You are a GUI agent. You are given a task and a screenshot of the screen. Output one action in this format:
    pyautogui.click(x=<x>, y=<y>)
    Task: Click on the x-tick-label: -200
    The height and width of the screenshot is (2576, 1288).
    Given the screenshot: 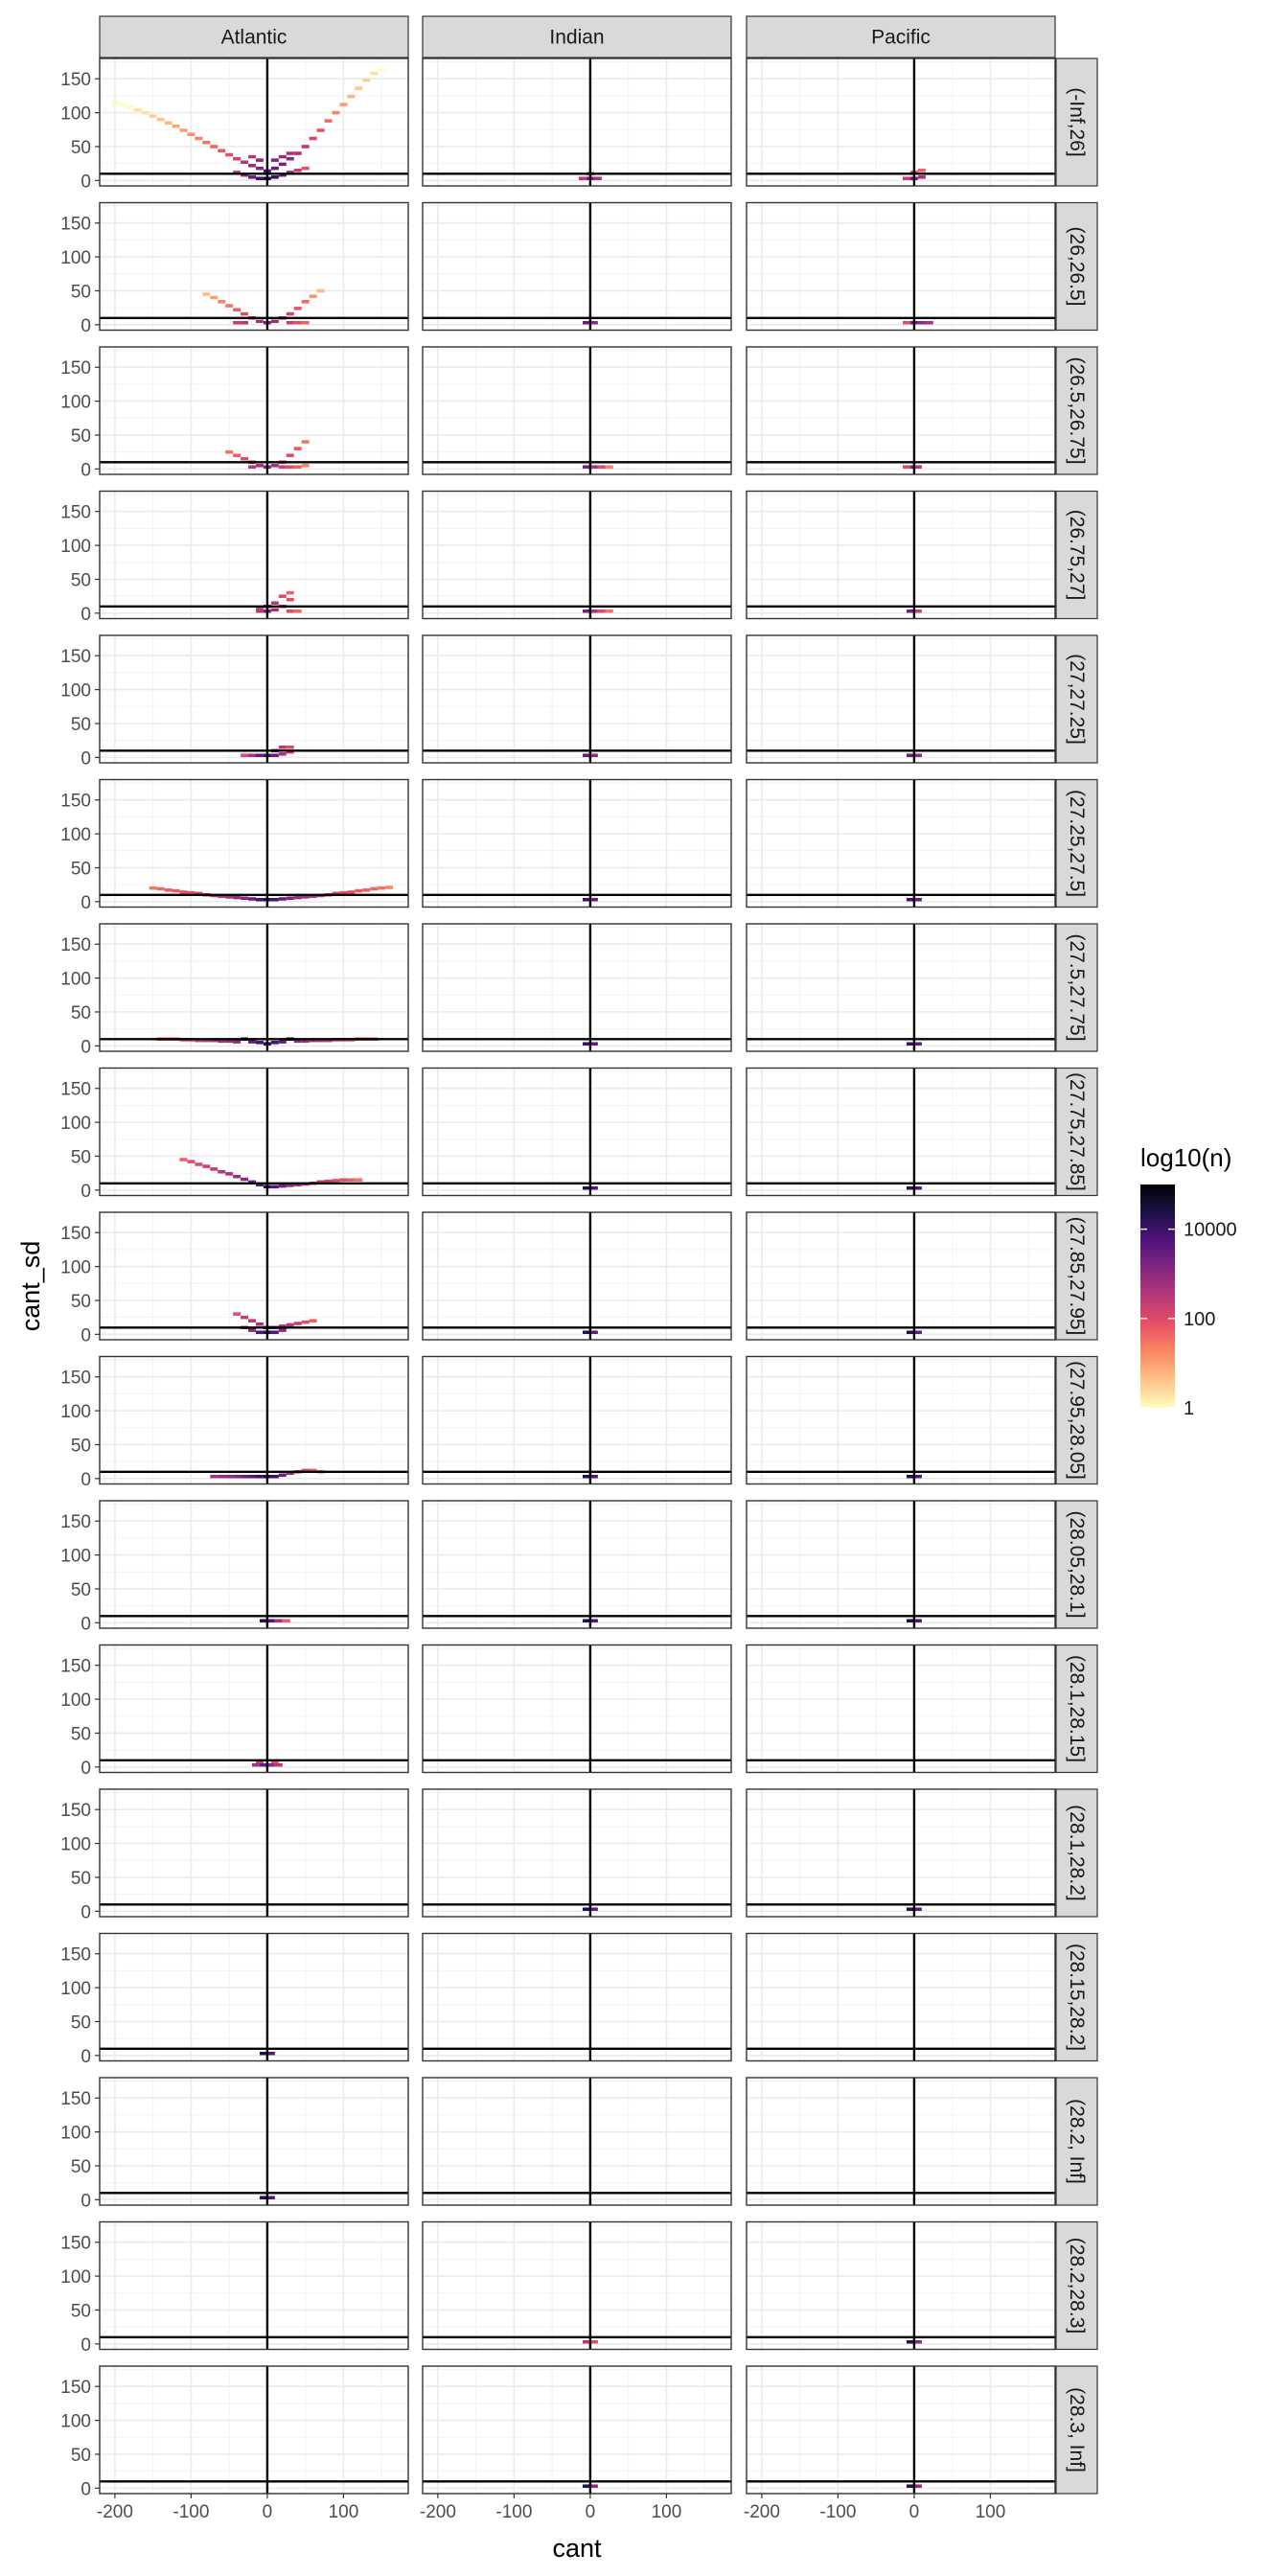 What is the action you would take?
    pyautogui.click(x=438, y=2512)
    